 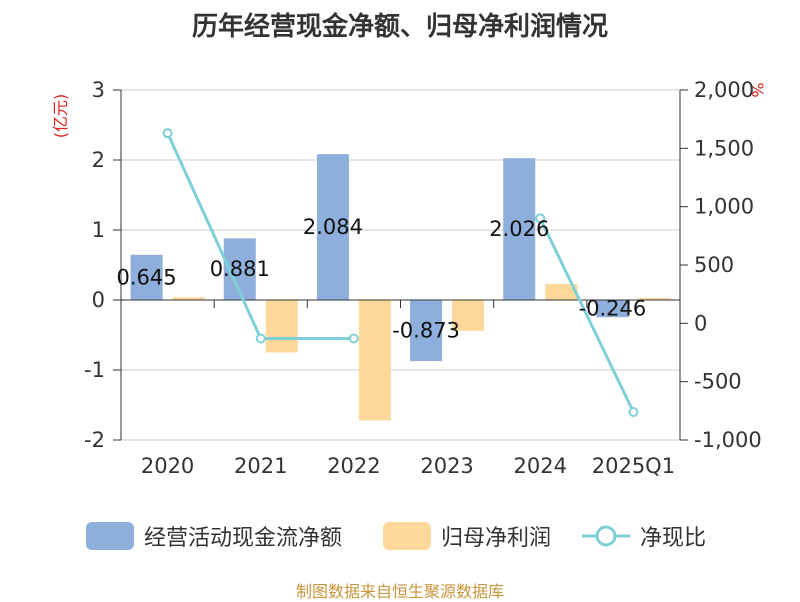 I want to click on data-source-note: 制图数据来自恒生聚源数据库, so click(x=399, y=591).